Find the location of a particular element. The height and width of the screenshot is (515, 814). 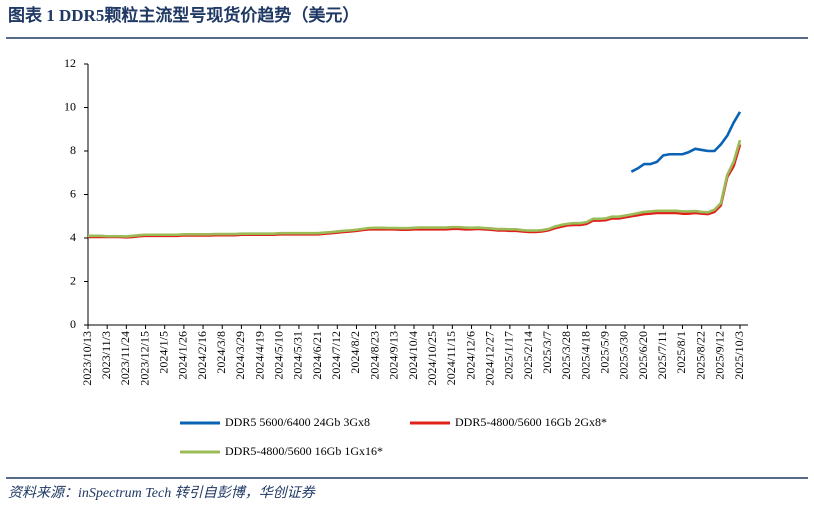

x-tick-label: 2025/5/30 is located at coordinates (624, 355).